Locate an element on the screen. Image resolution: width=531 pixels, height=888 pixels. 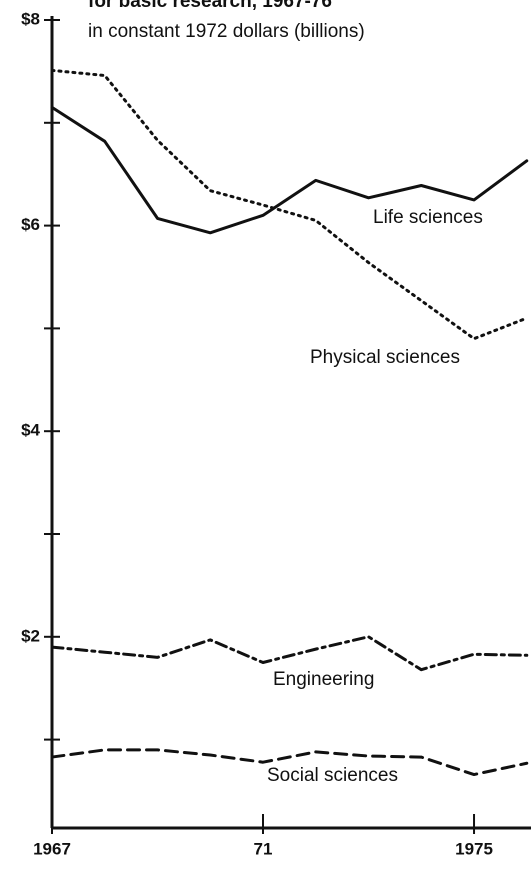
y-tick-label: $8 is located at coordinates (30, 18).